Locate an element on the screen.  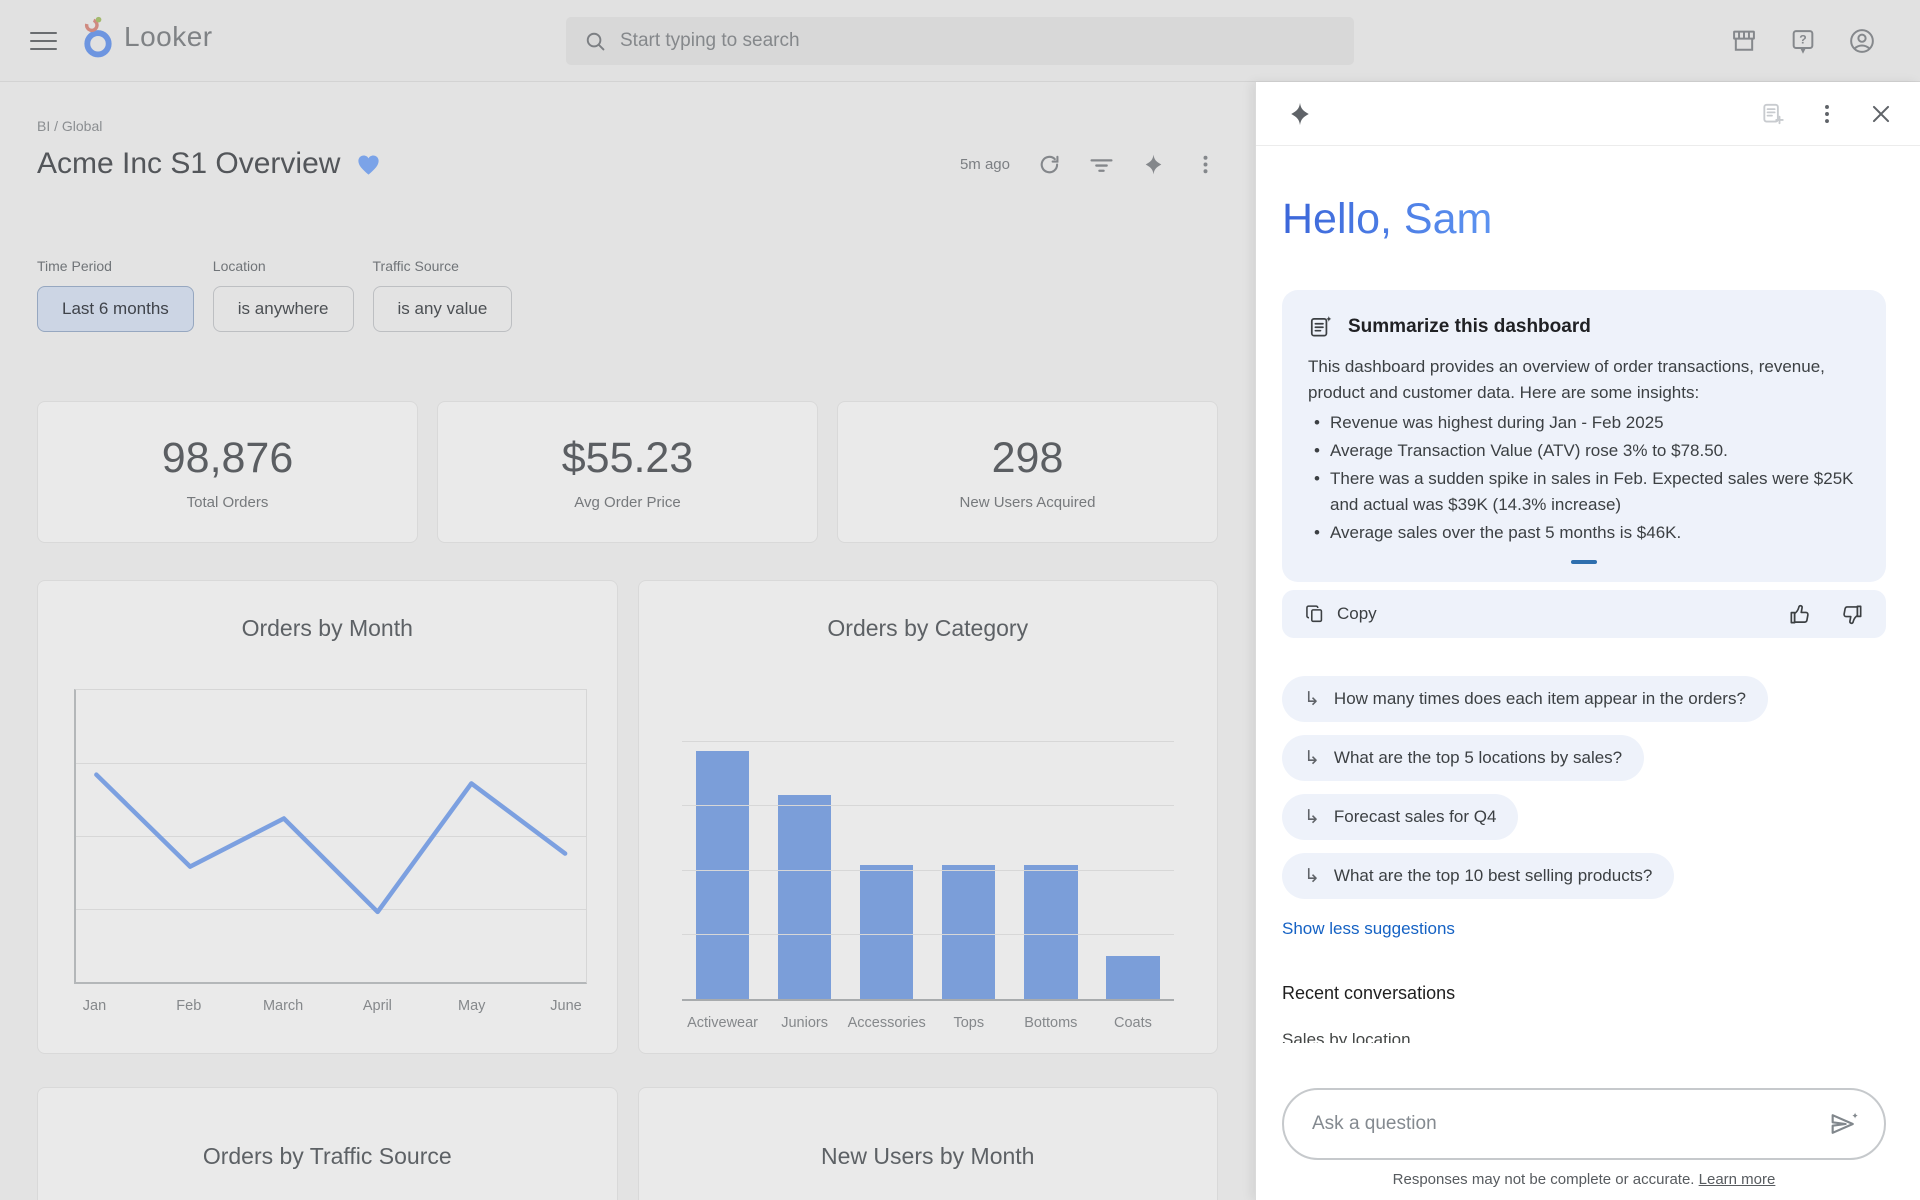
global-search is located at coordinates (960, 41).